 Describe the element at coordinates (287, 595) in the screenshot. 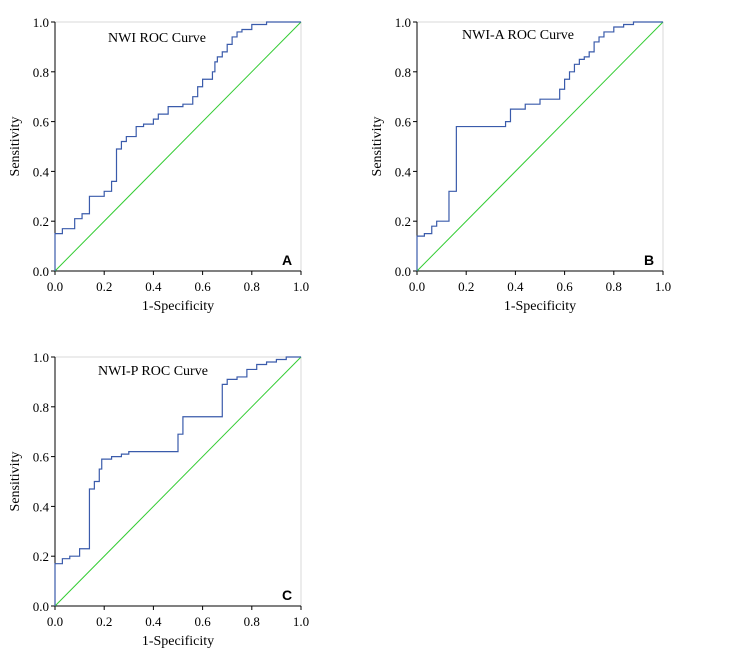

I see `panel-label: C` at that location.